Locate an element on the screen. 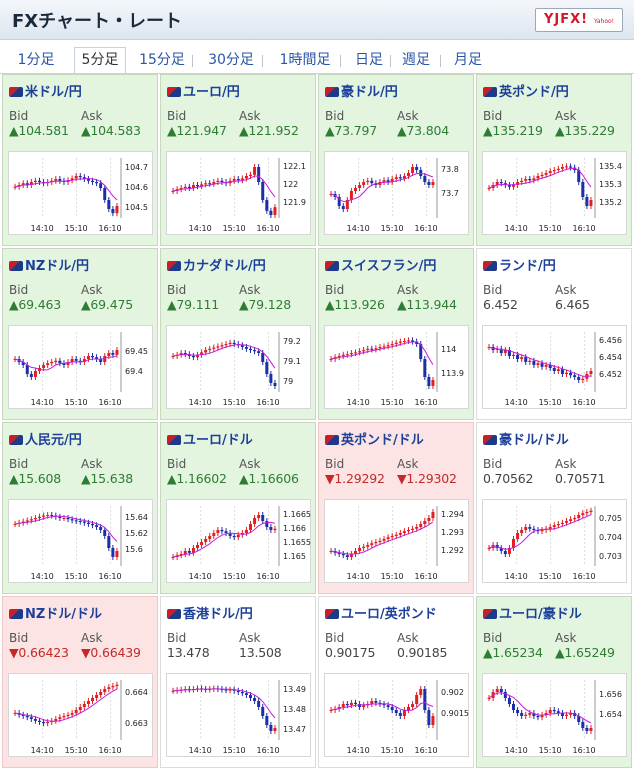 Image resolution: width=634 pixels, height=768 pixels. mini-chart: 0.664 0.663 14:10 15:10 16:10 is located at coordinates (80, 715).